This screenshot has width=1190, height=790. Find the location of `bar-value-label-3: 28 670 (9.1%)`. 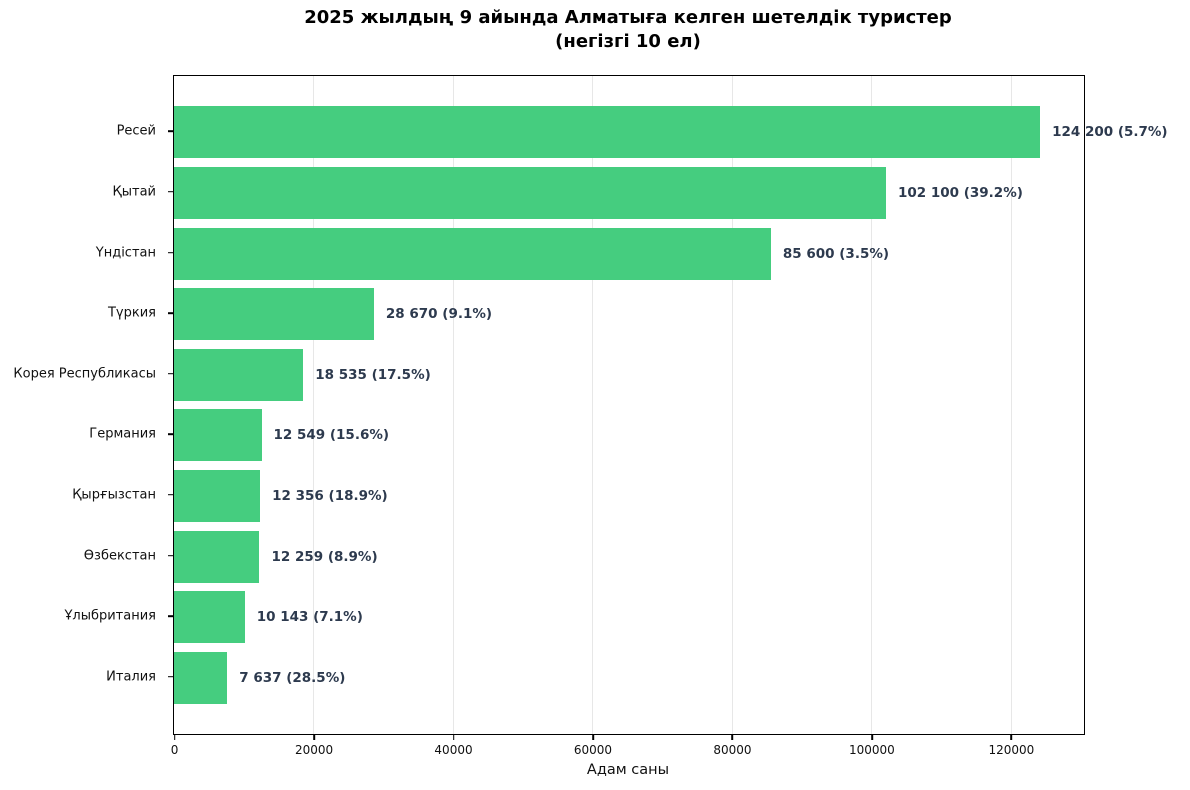

bar-value-label-3: 28 670 (9.1%) is located at coordinates (439, 314).